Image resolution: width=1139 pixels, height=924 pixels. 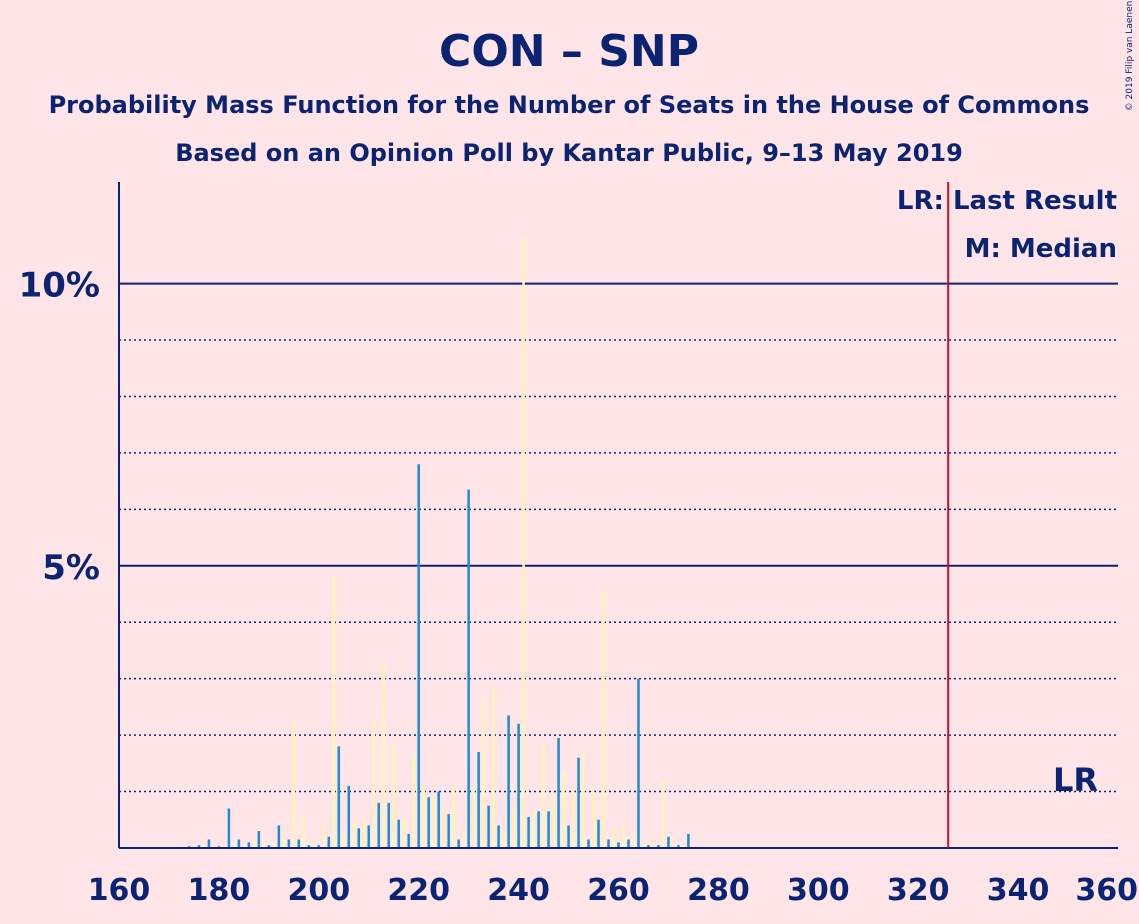 What do you see at coordinates (1106, 890) in the screenshot?
I see `x-tick-label: 360` at bounding box center [1106, 890].